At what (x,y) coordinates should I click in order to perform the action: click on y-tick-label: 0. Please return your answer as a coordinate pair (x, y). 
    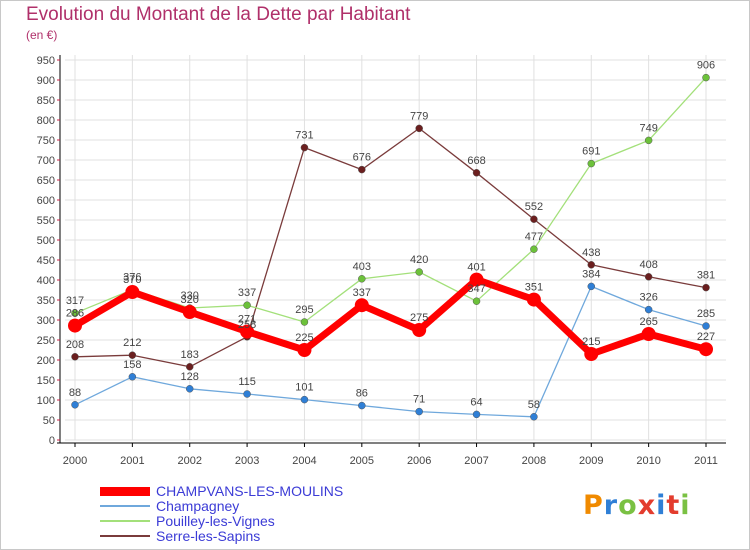
    Looking at the image, I should click on (52, 441).